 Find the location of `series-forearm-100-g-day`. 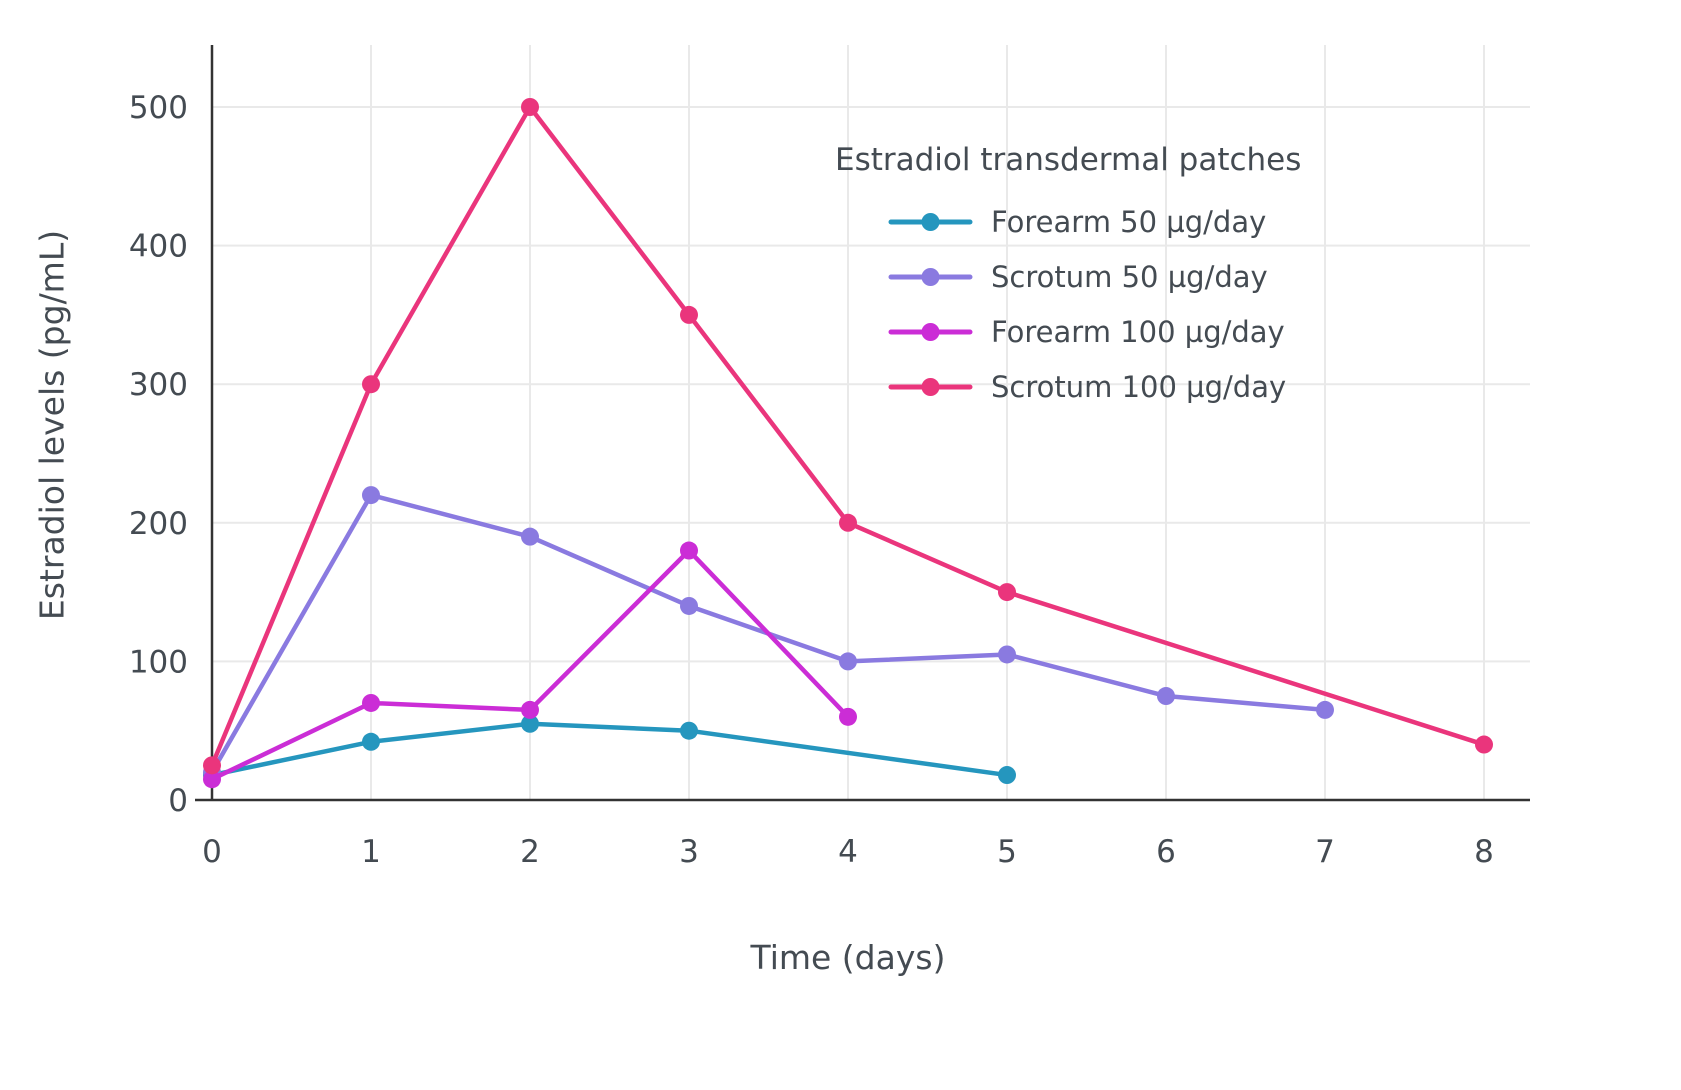

series-forearm-100-g-day is located at coordinates (530, 665).